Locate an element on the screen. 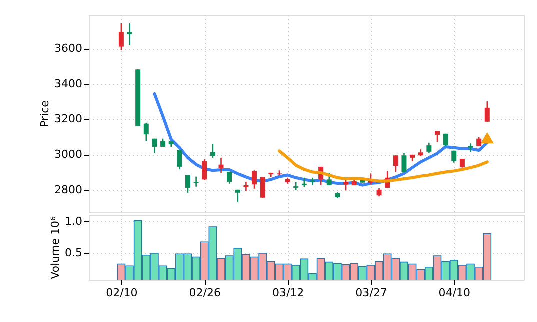 This screenshot has width=537, height=322. y-tick-label: 3600 is located at coordinates (68, 49).